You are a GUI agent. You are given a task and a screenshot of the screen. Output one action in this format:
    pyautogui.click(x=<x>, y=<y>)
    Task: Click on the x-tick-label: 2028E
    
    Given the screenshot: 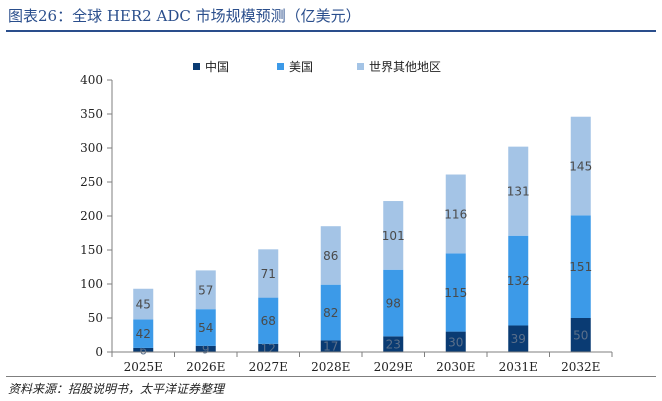 What is the action you would take?
    pyautogui.click(x=330, y=367)
    